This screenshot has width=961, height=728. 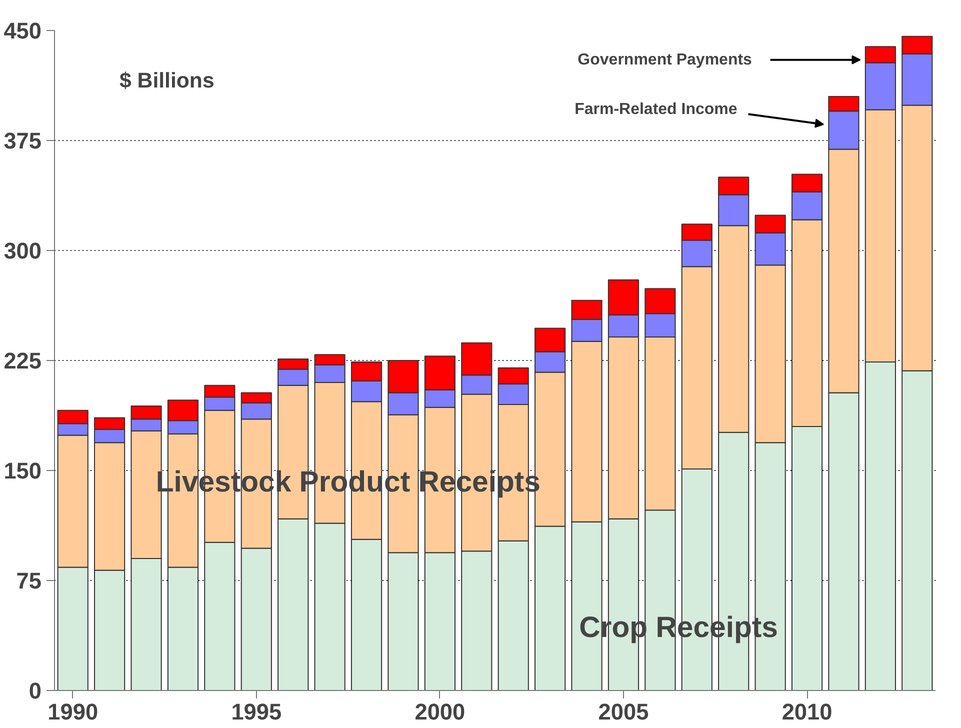 I want to click on x-tick-label: 2000, so click(x=440, y=711).